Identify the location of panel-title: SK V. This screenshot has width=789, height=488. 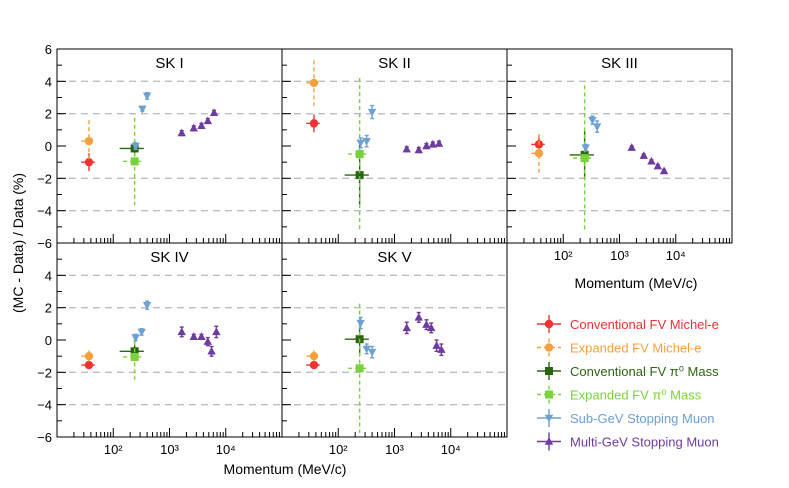
(394, 257).